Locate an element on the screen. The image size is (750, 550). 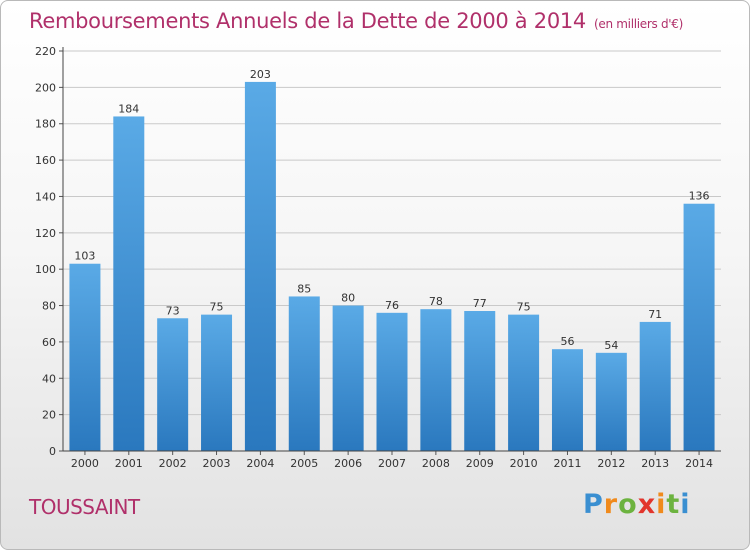
bar-2010 is located at coordinates (524, 382).